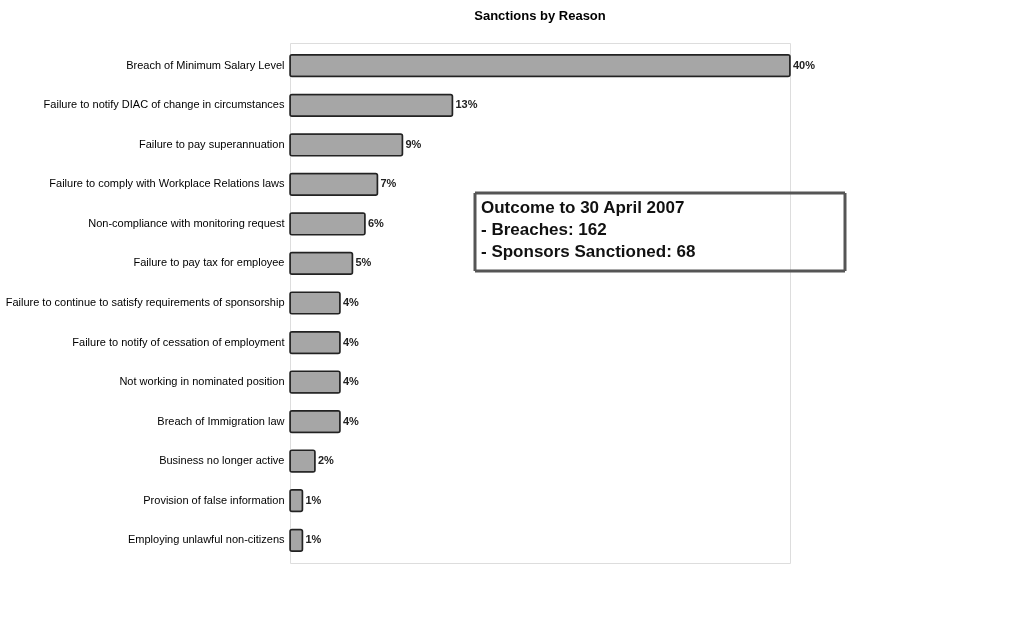 Image resolution: width=1013 pixels, height=622 pixels. Describe the element at coordinates (466, 104) in the screenshot. I see `data-label: 13%` at that location.